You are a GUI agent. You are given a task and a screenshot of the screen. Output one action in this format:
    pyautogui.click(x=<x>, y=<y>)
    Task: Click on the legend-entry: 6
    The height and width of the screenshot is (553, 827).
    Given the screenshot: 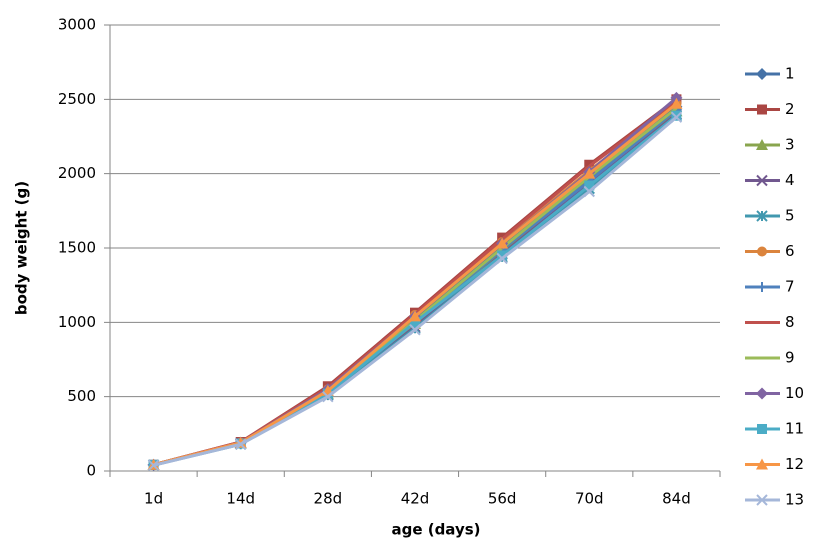 What is the action you would take?
    pyautogui.click(x=770, y=251)
    